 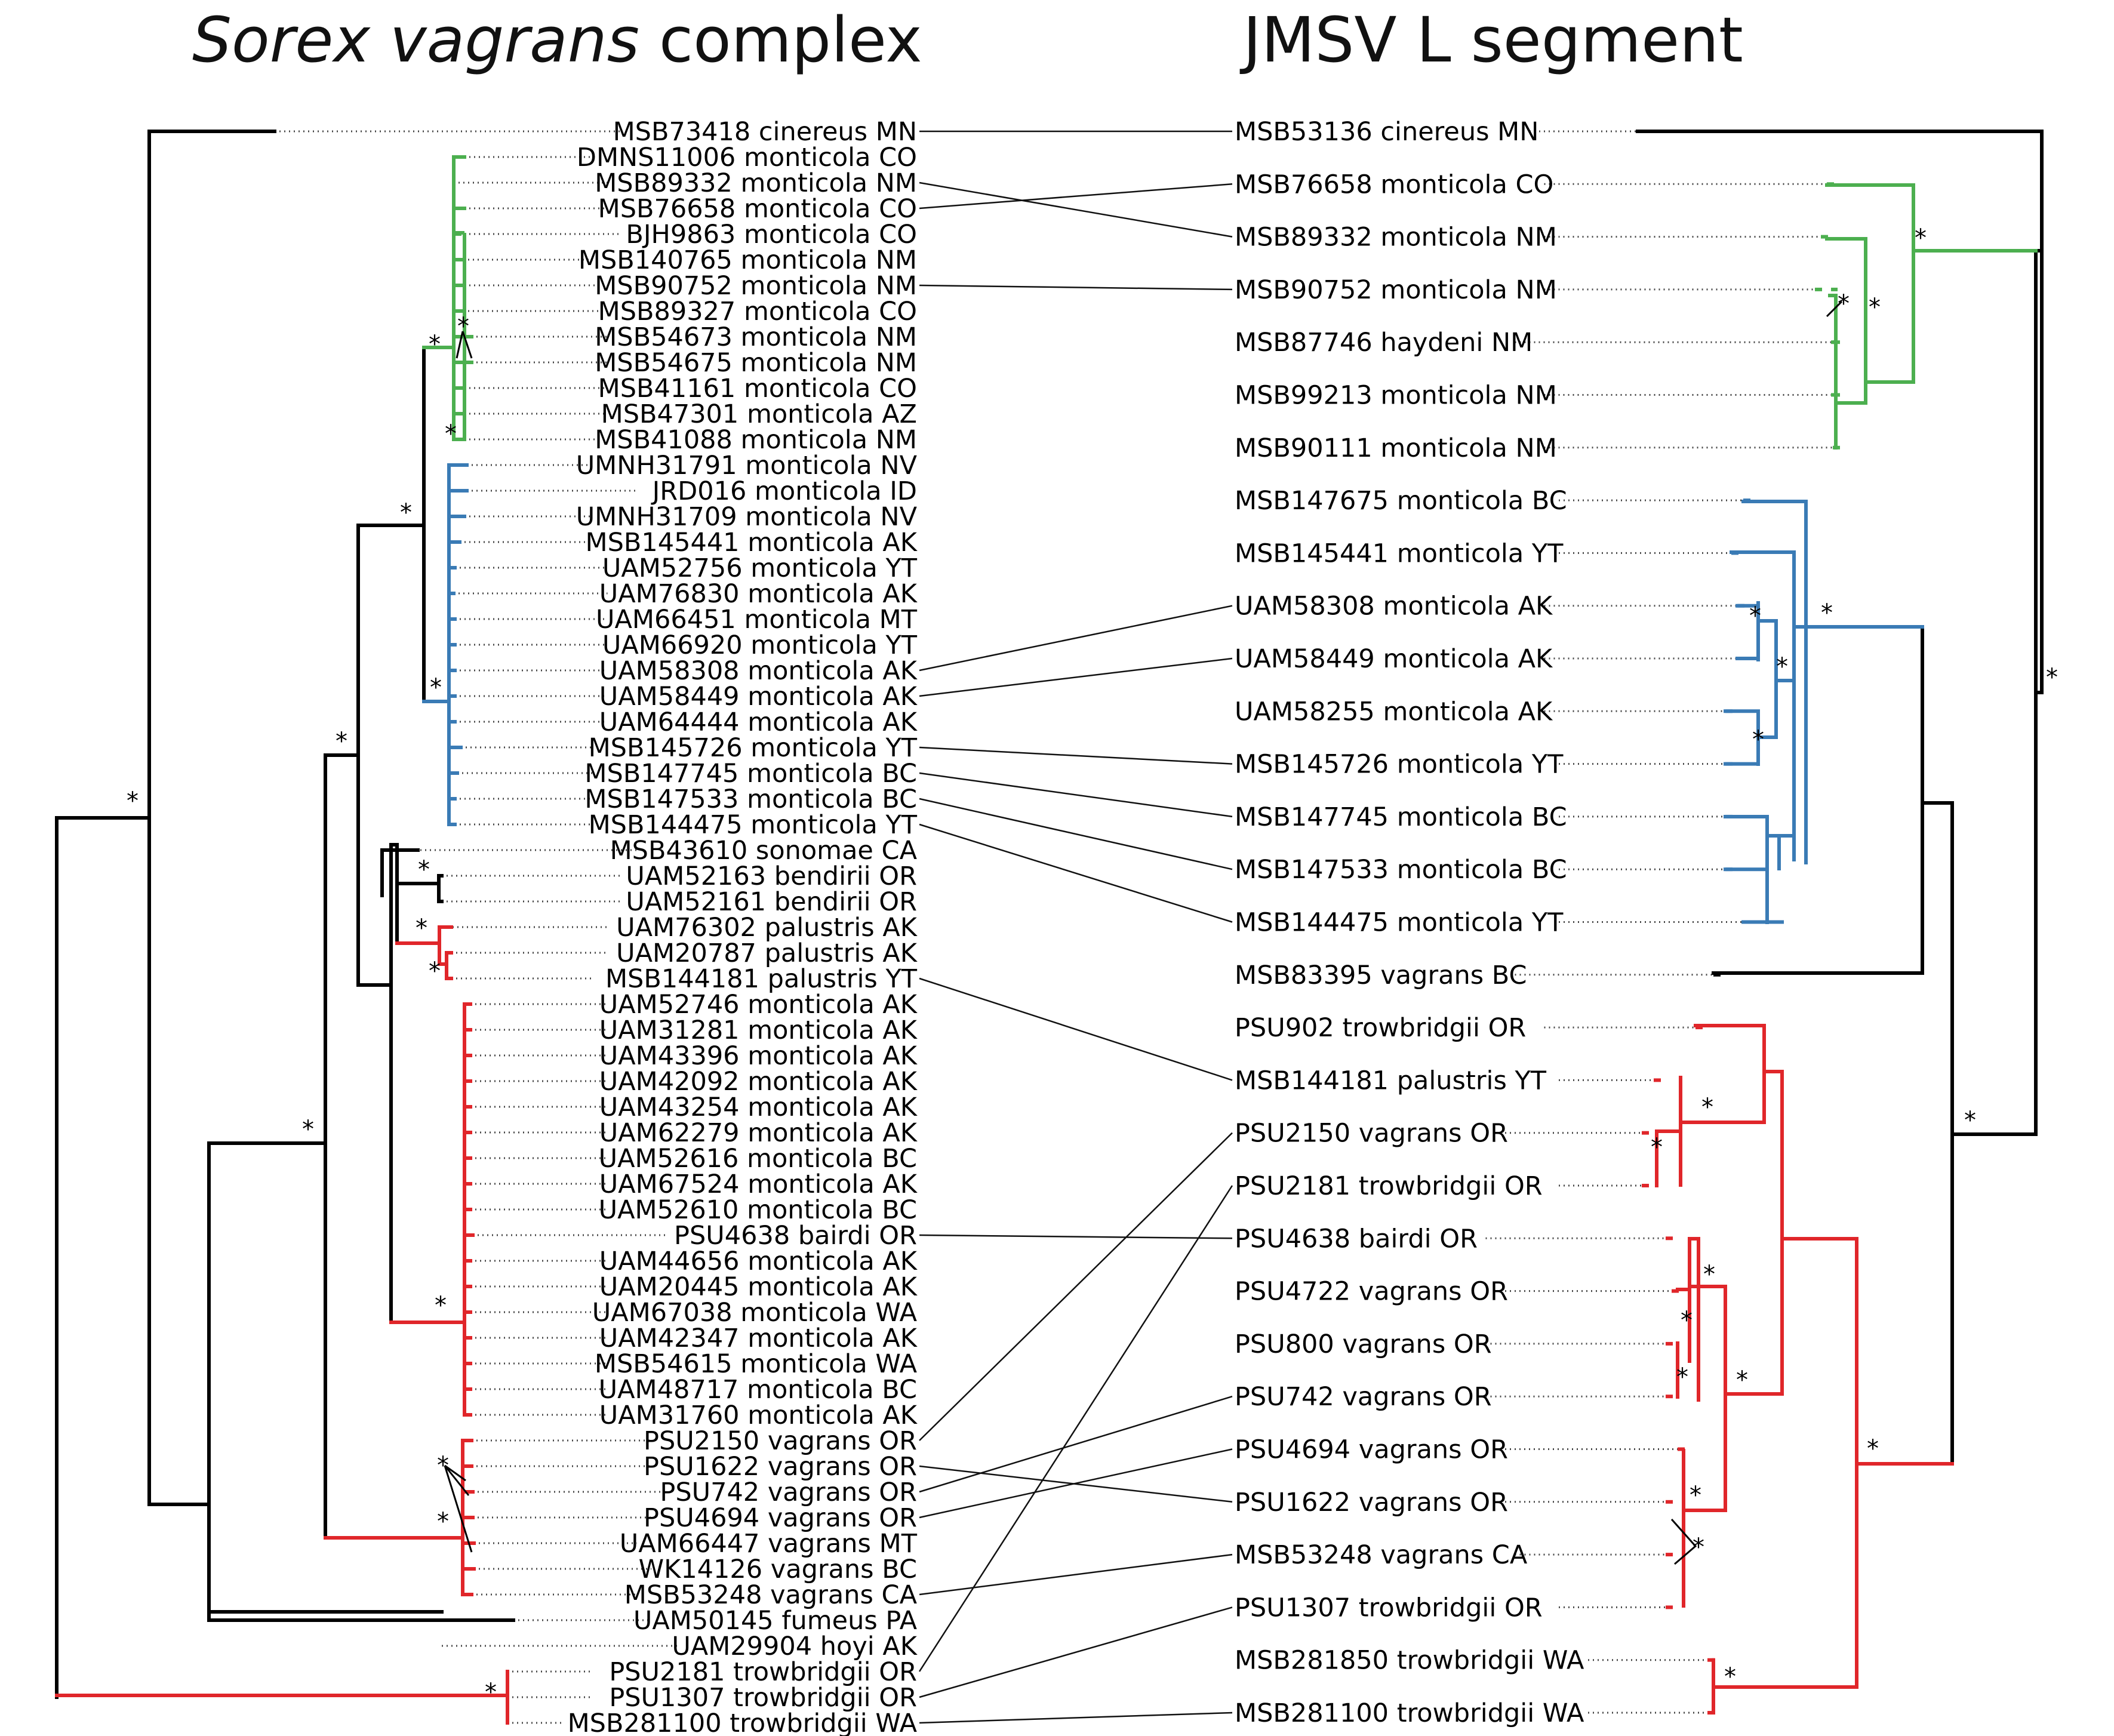 I want to click on left-taxon-label: UMNH31709 monticola NV, so click(x=747, y=517).